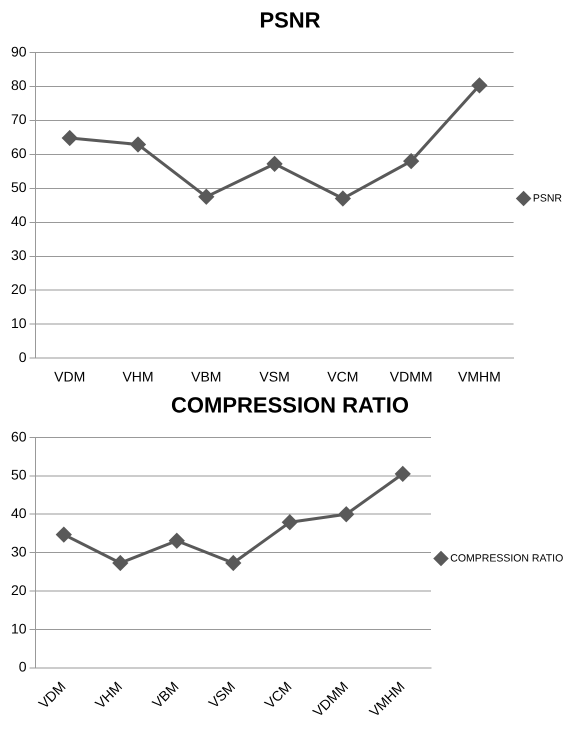 This screenshot has height=740, width=574. I want to click on y-tick-label: 80, so click(18, 85).